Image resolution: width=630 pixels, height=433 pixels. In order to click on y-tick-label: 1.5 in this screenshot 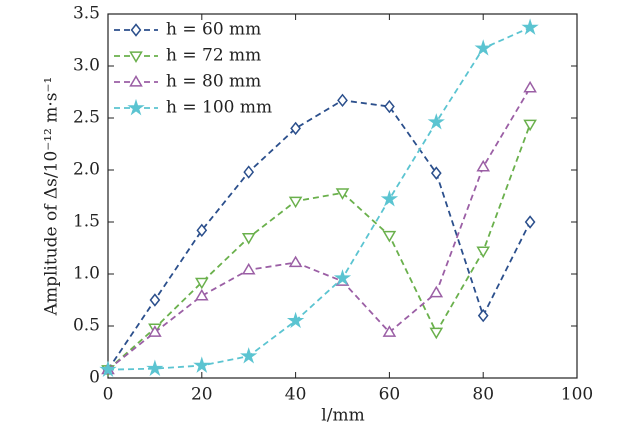, I will do `click(86, 222)`.